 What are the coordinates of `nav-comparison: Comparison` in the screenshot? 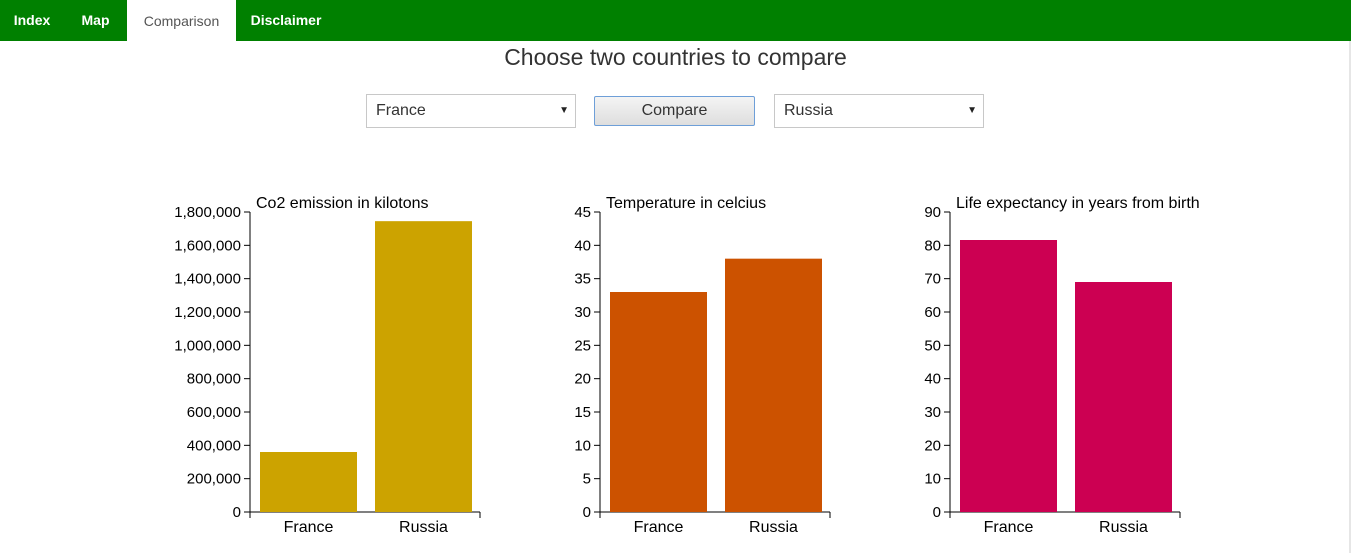 It's located at (181, 21).